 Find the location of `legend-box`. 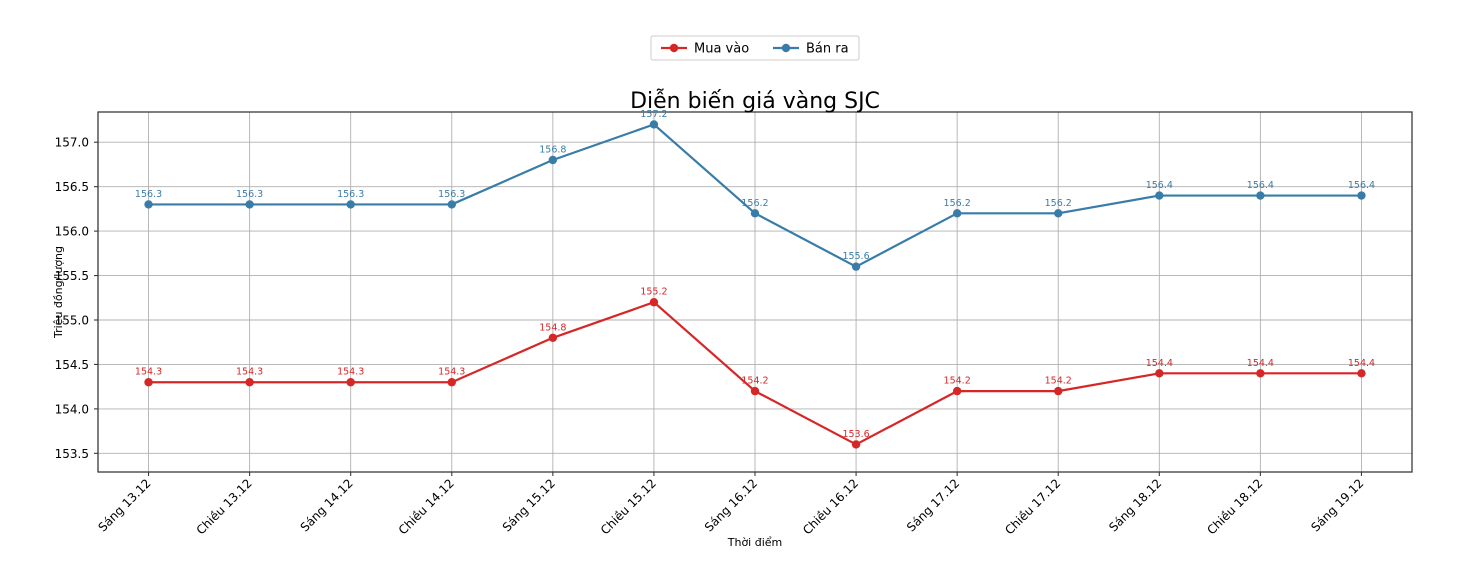

legend-box is located at coordinates (755, 48).